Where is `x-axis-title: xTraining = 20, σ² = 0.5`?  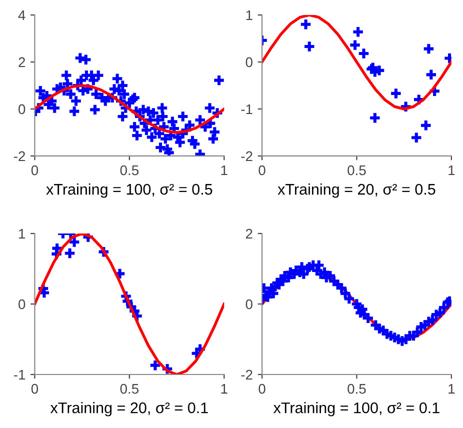 x-axis-title: xTraining = 20, σ² = 0.5 is located at coordinates (357, 191).